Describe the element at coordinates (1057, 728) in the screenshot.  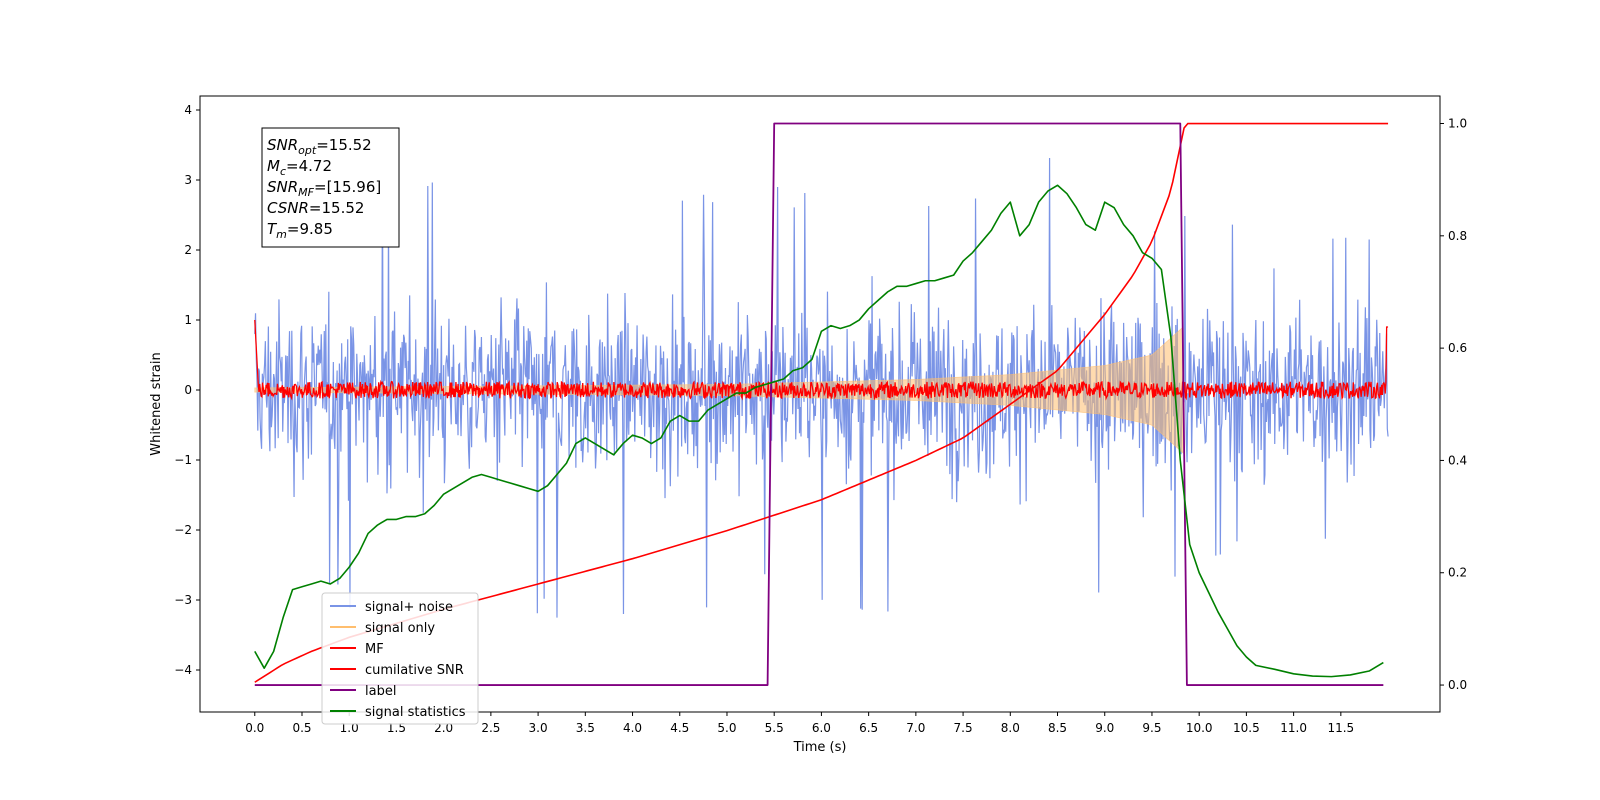
I see `x-tick-label: 8.5` at that location.